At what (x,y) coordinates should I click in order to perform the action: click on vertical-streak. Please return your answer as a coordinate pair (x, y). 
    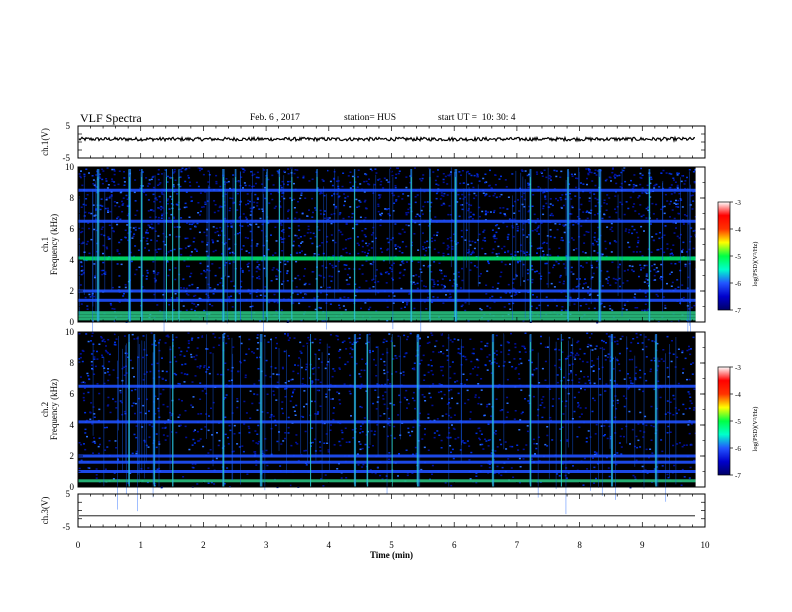
    Looking at the image, I should click on (329, 414).